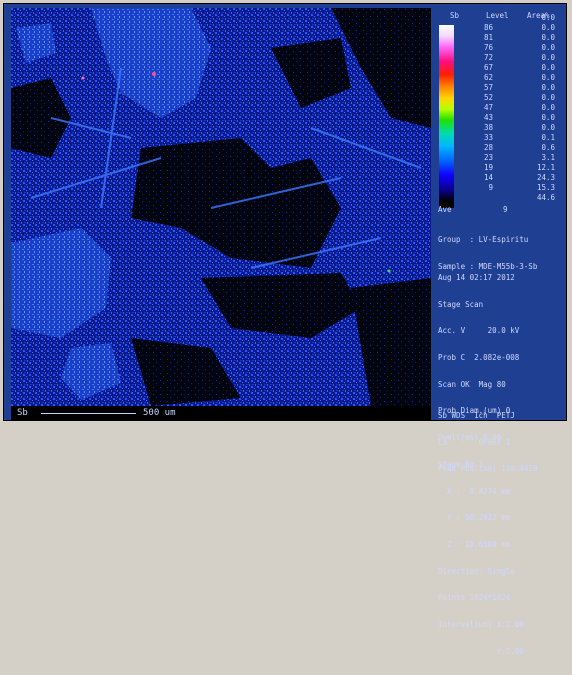  I want to click on area-value: 12.1, so click(545, 167).